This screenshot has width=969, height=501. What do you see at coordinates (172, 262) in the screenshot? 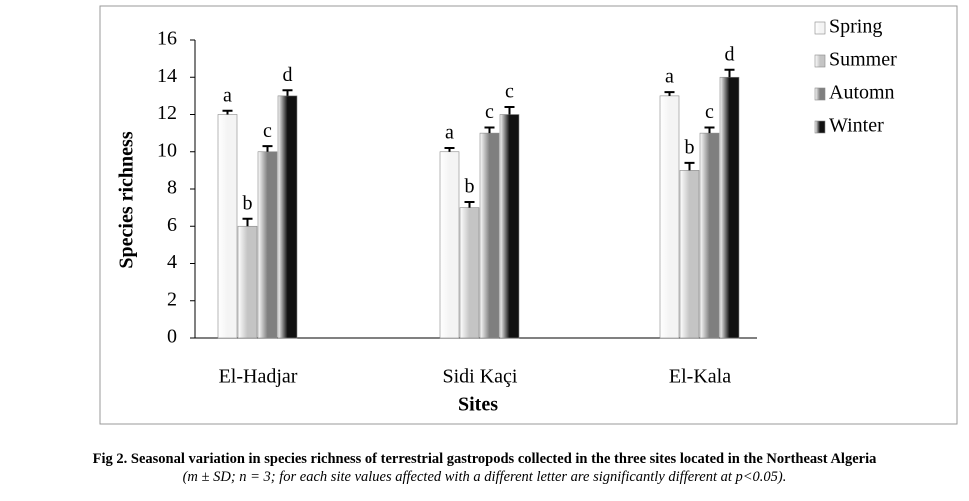
I see `y-tick-label: 4` at bounding box center [172, 262].